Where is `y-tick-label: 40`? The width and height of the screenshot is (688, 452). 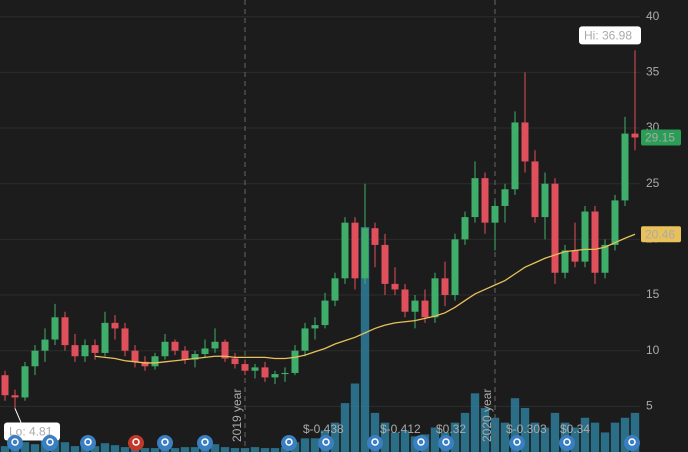 y-tick-label: 40 is located at coordinates (653, 16).